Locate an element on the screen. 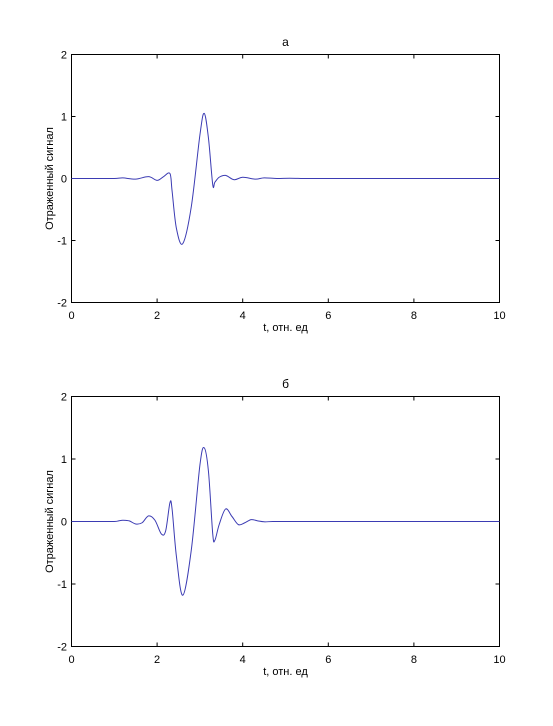  chart-a-xtick-label: 8 is located at coordinates (414, 316).